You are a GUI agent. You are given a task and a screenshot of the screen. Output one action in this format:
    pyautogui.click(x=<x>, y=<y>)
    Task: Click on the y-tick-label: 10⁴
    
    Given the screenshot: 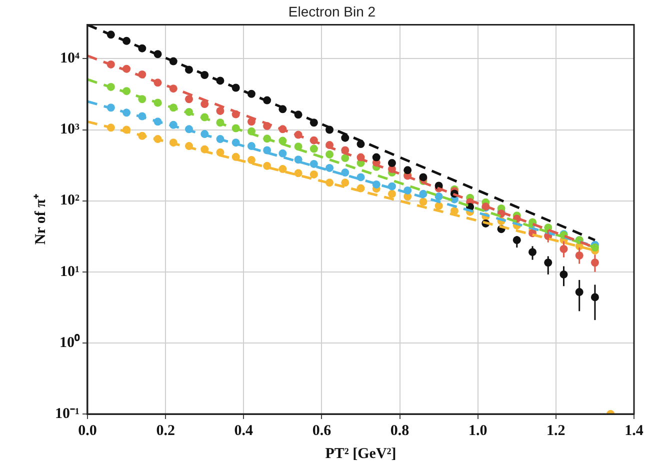 What is the action you would take?
    pyautogui.click(x=70, y=58)
    